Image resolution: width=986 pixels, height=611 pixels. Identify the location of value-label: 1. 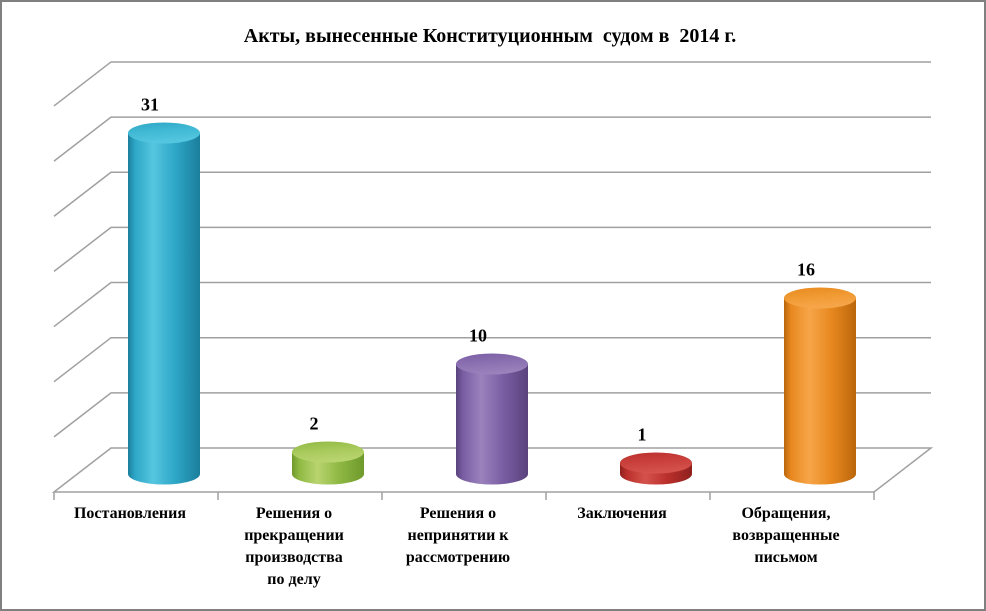
(642, 435).